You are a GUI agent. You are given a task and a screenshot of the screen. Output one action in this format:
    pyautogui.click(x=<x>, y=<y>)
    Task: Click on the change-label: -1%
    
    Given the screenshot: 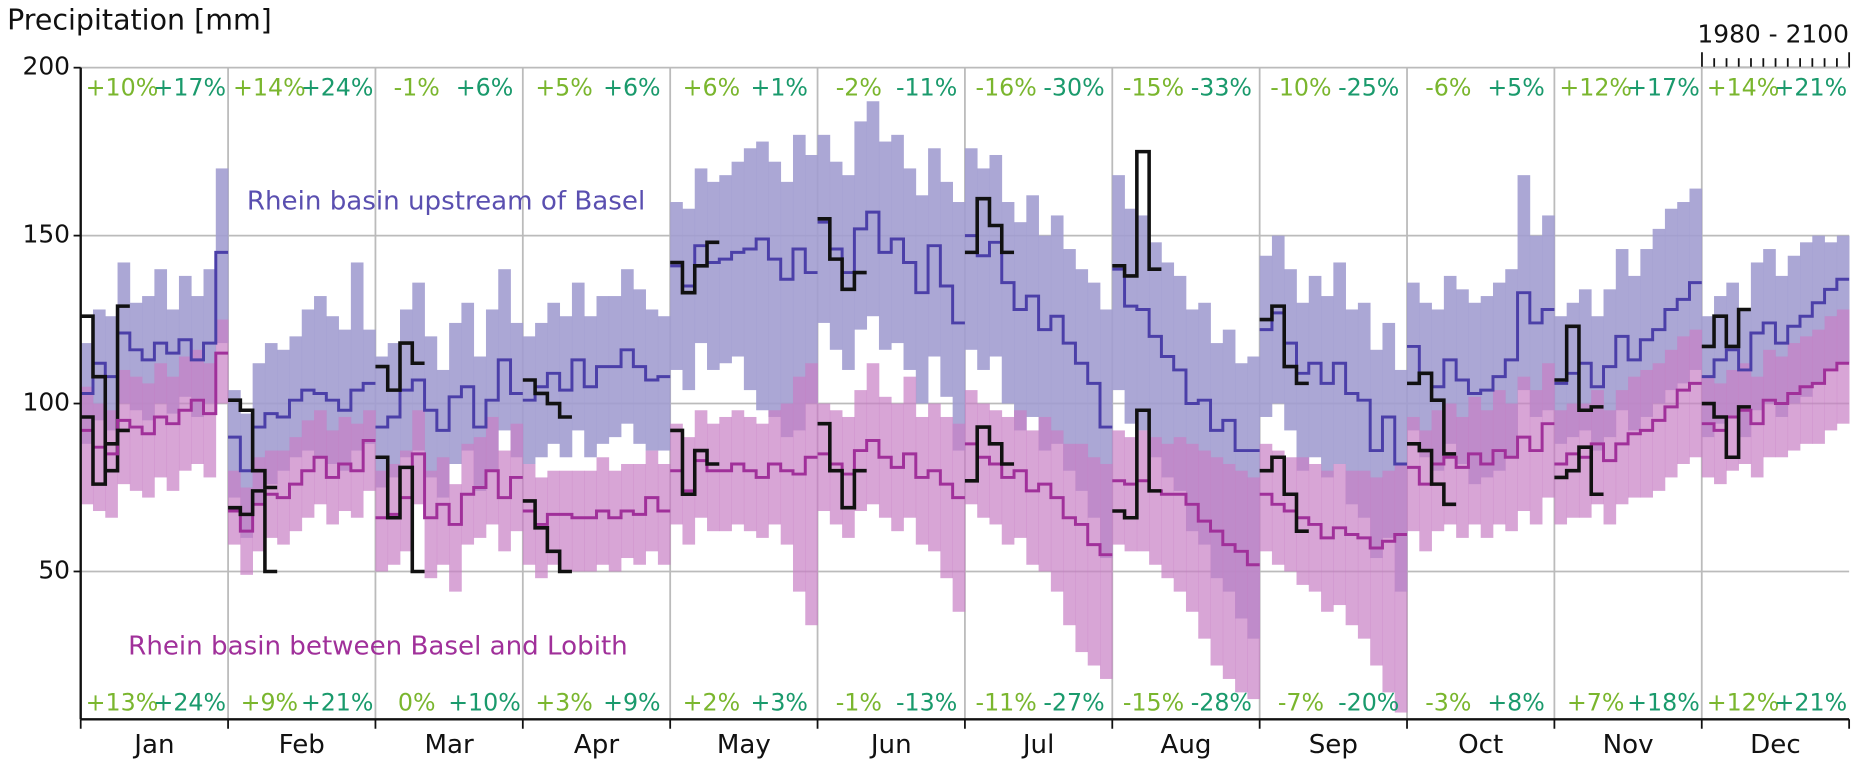 What is the action you would take?
    pyautogui.click(x=859, y=702)
    